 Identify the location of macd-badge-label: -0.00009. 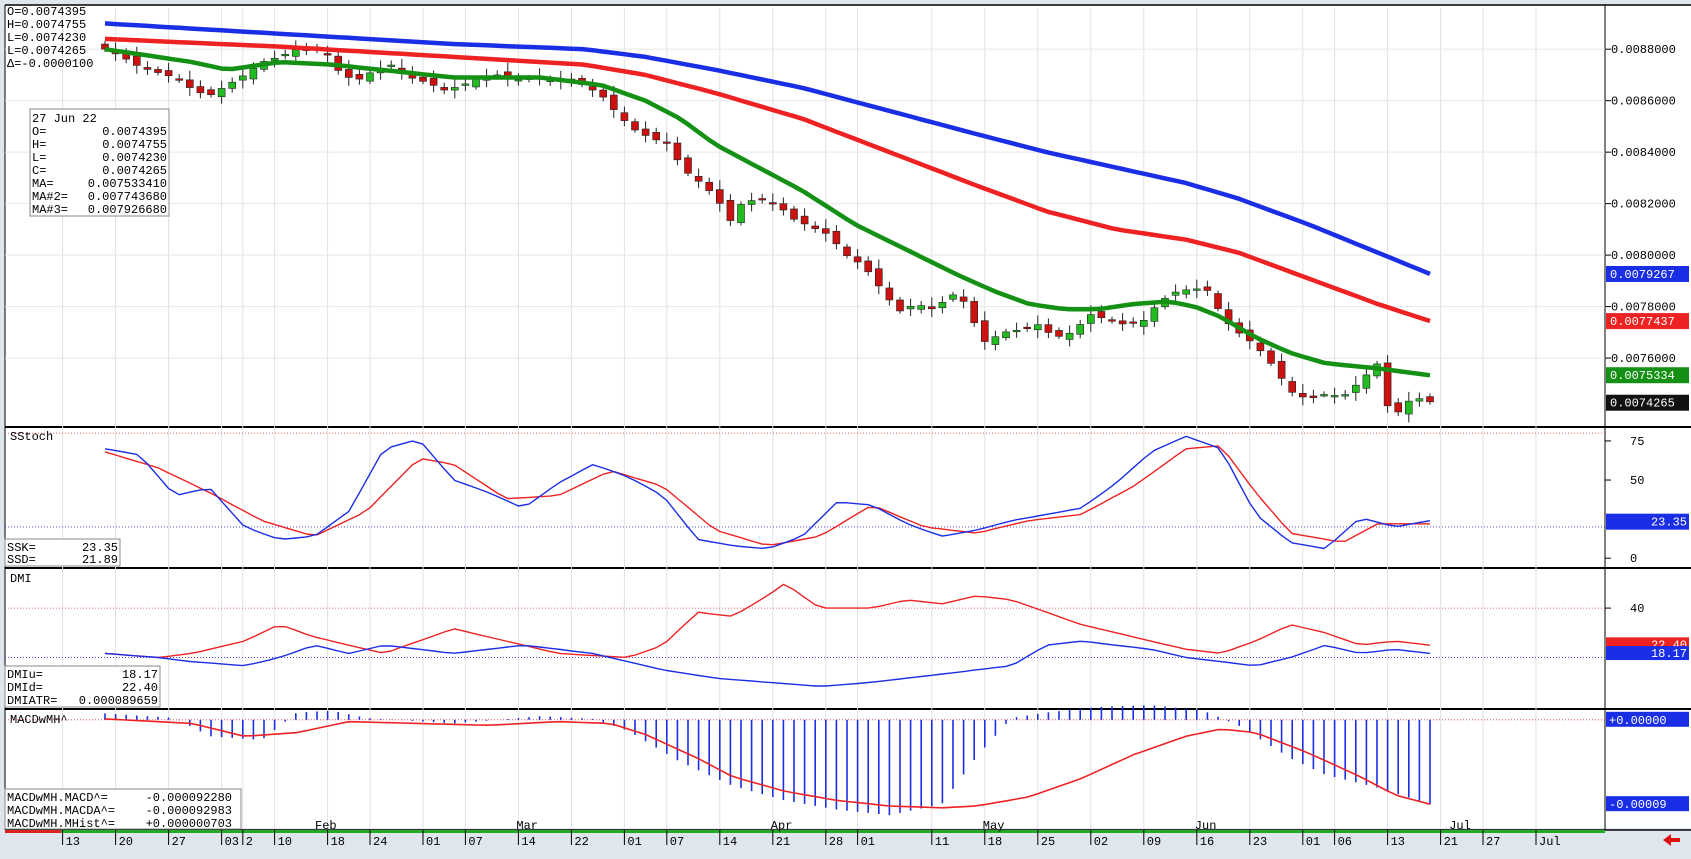
(1638, 805).